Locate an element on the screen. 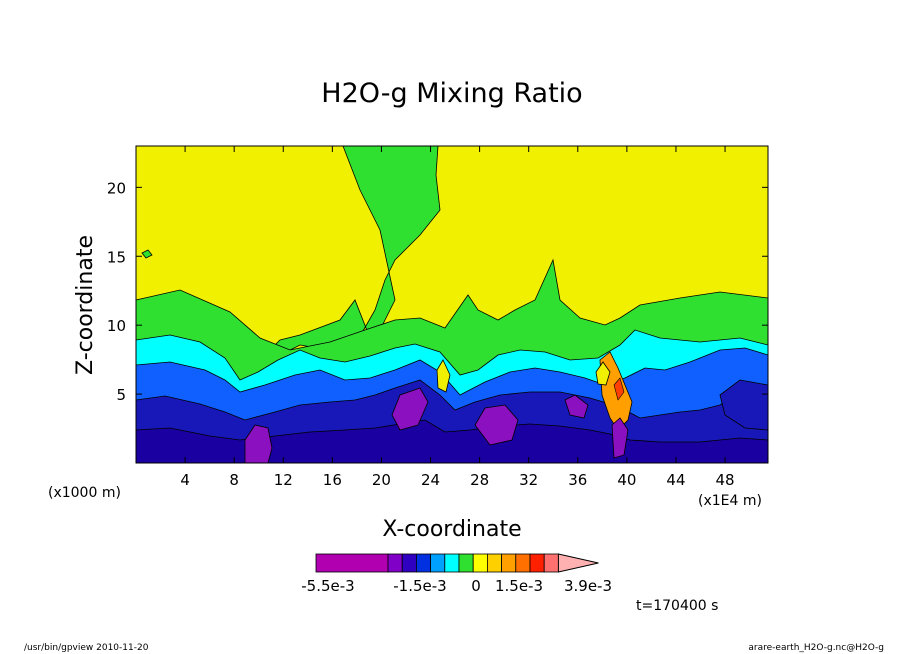  x-tick-label: 40 is located at coordinates (626, 480).